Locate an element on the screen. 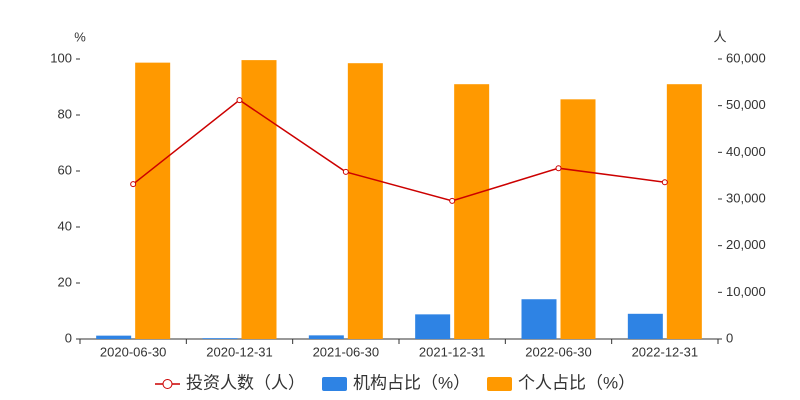 The height and width of the screenshot is (400, 800). legend: 投资人数（人） 机构占比（%） 个人占比（%） is located at coordinates (395, 382).